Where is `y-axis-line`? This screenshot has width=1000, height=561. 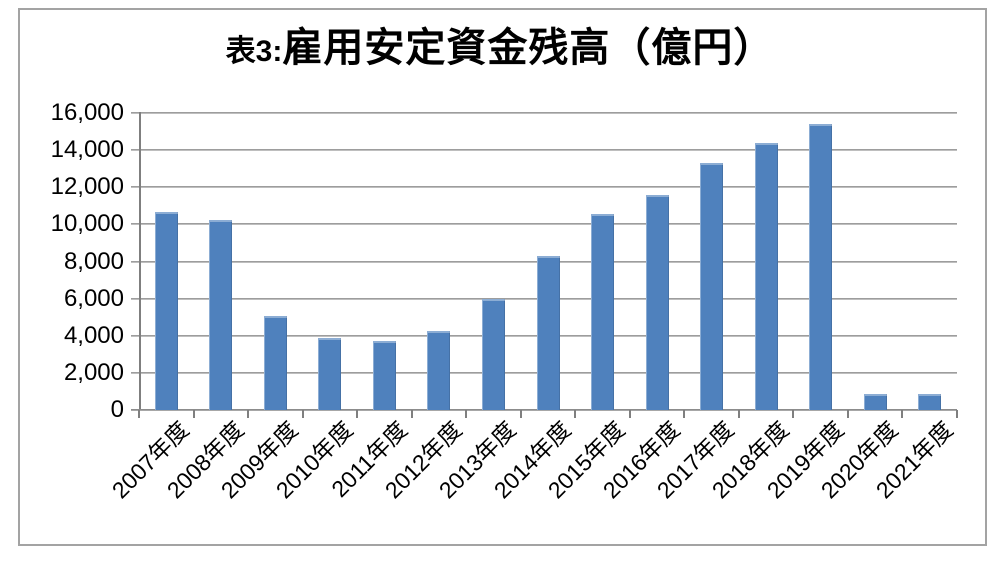
y-axis-line is located at coordinates (140, 261).